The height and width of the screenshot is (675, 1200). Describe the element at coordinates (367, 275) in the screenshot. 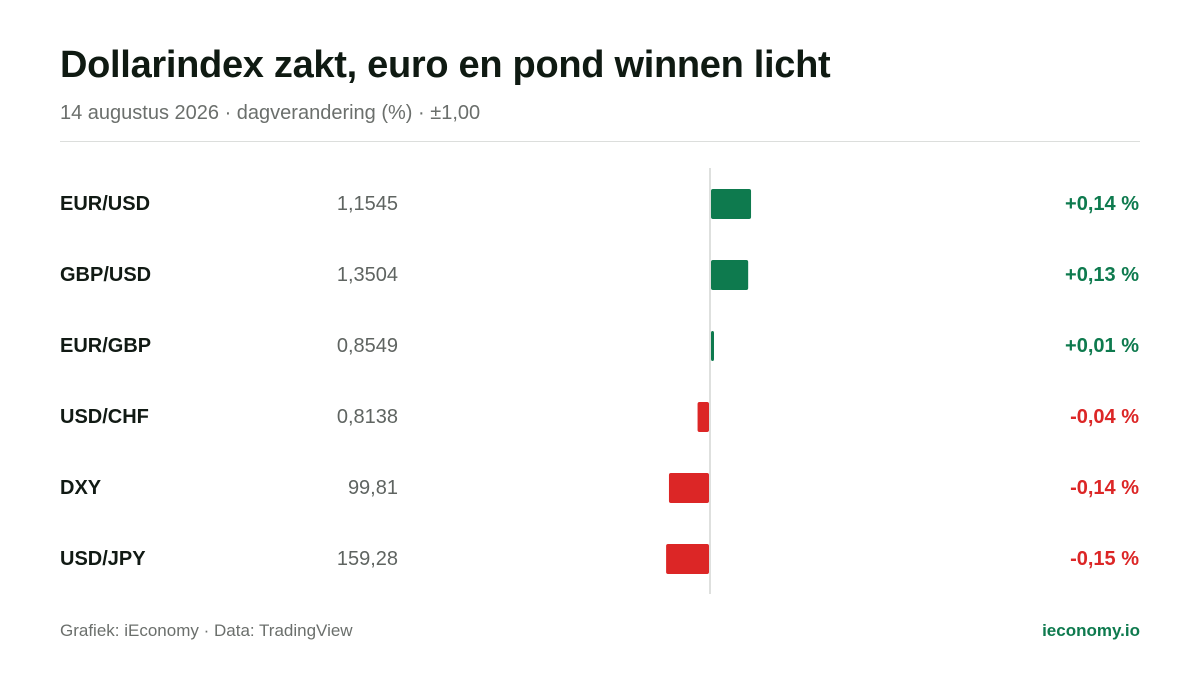

I see `rate-value: 1,3504` at that location.